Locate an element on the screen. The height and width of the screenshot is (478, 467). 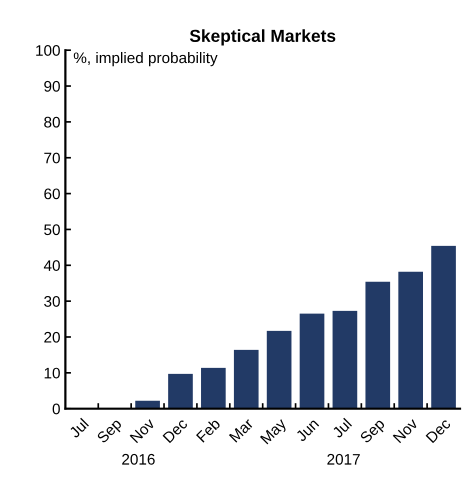
chart-title: Skeptical Markets is located at coordinates (263, 37).